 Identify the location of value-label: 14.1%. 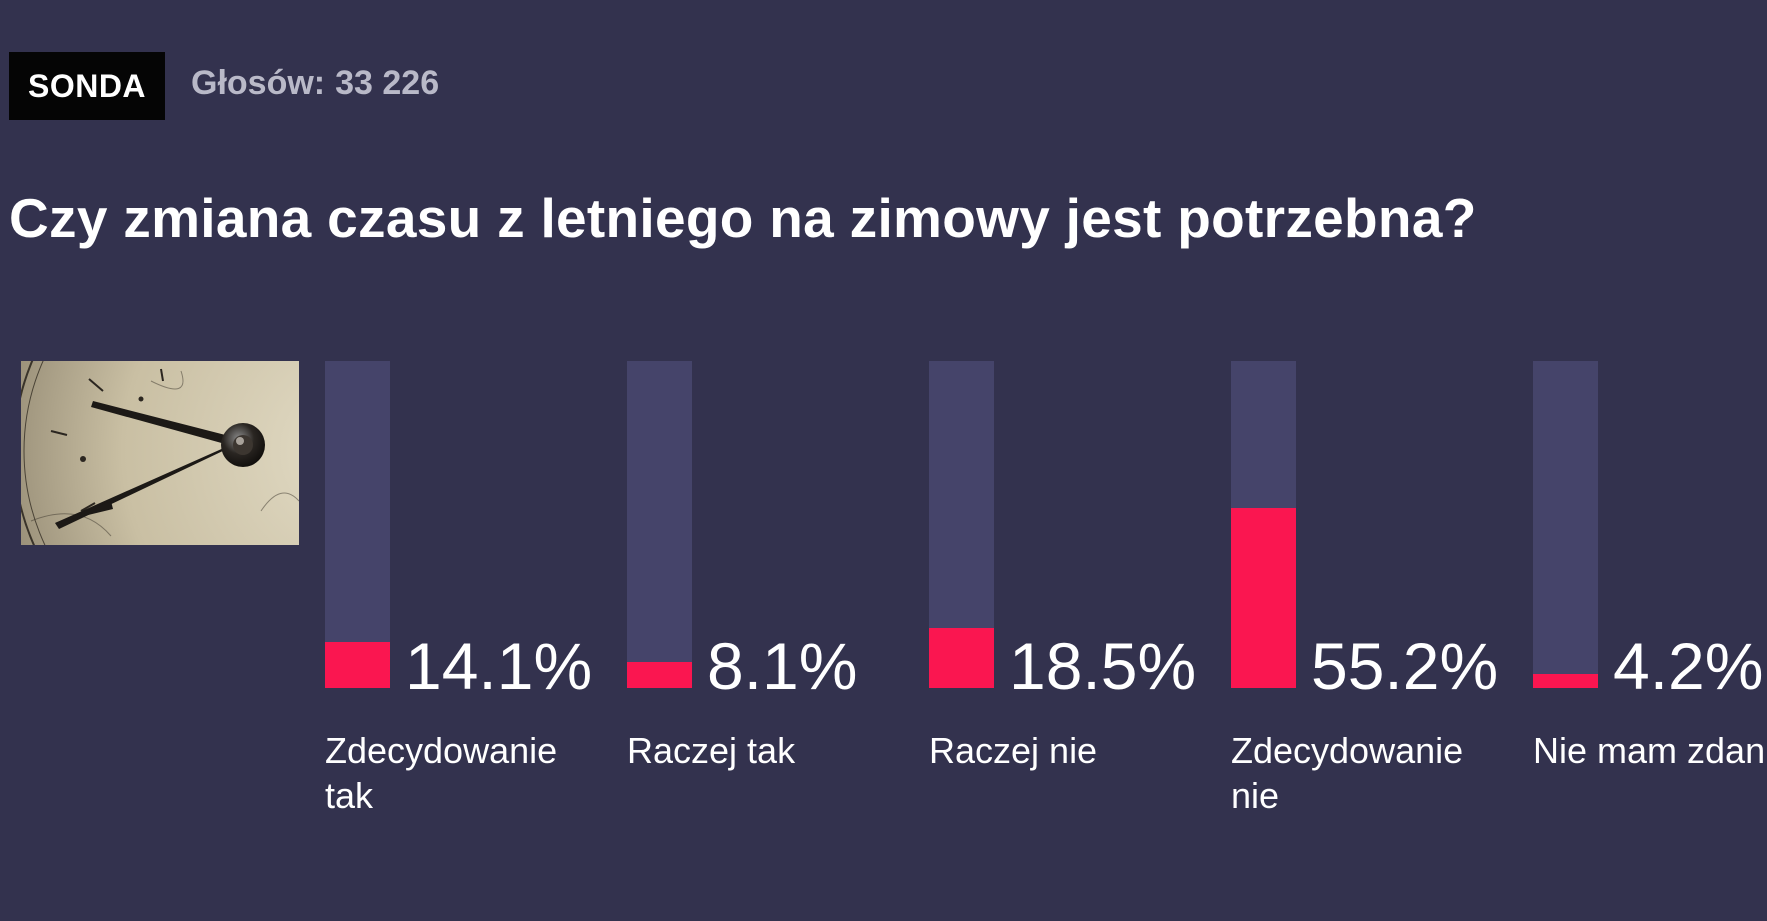
(499, 666).